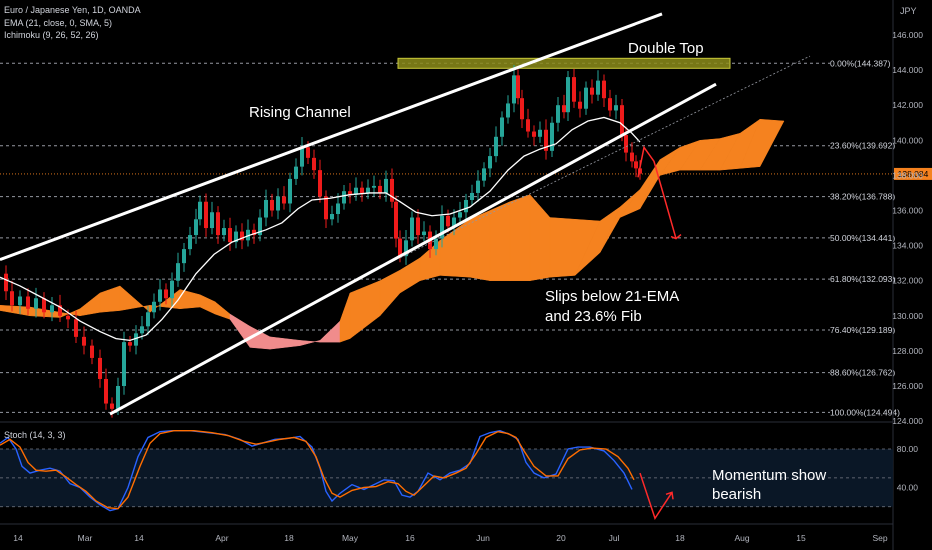 The height and width of the screenshot is (550, 932). Describe the element at coordinates (801, 538) in the screenshot. I see `time-tick-label: 15` at that location.